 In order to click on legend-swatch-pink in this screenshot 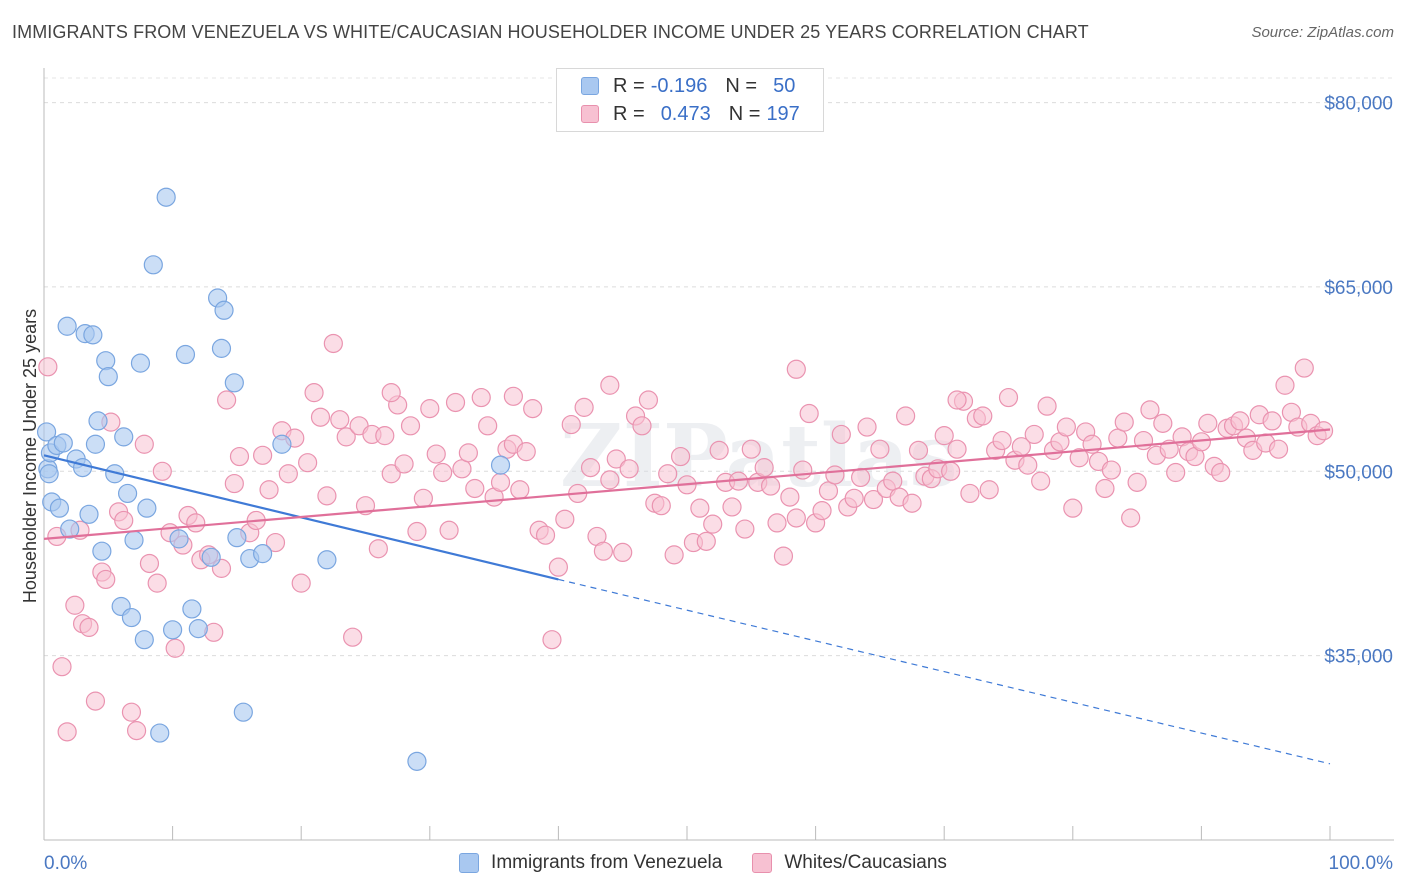, I will do `click(590, 114)`.